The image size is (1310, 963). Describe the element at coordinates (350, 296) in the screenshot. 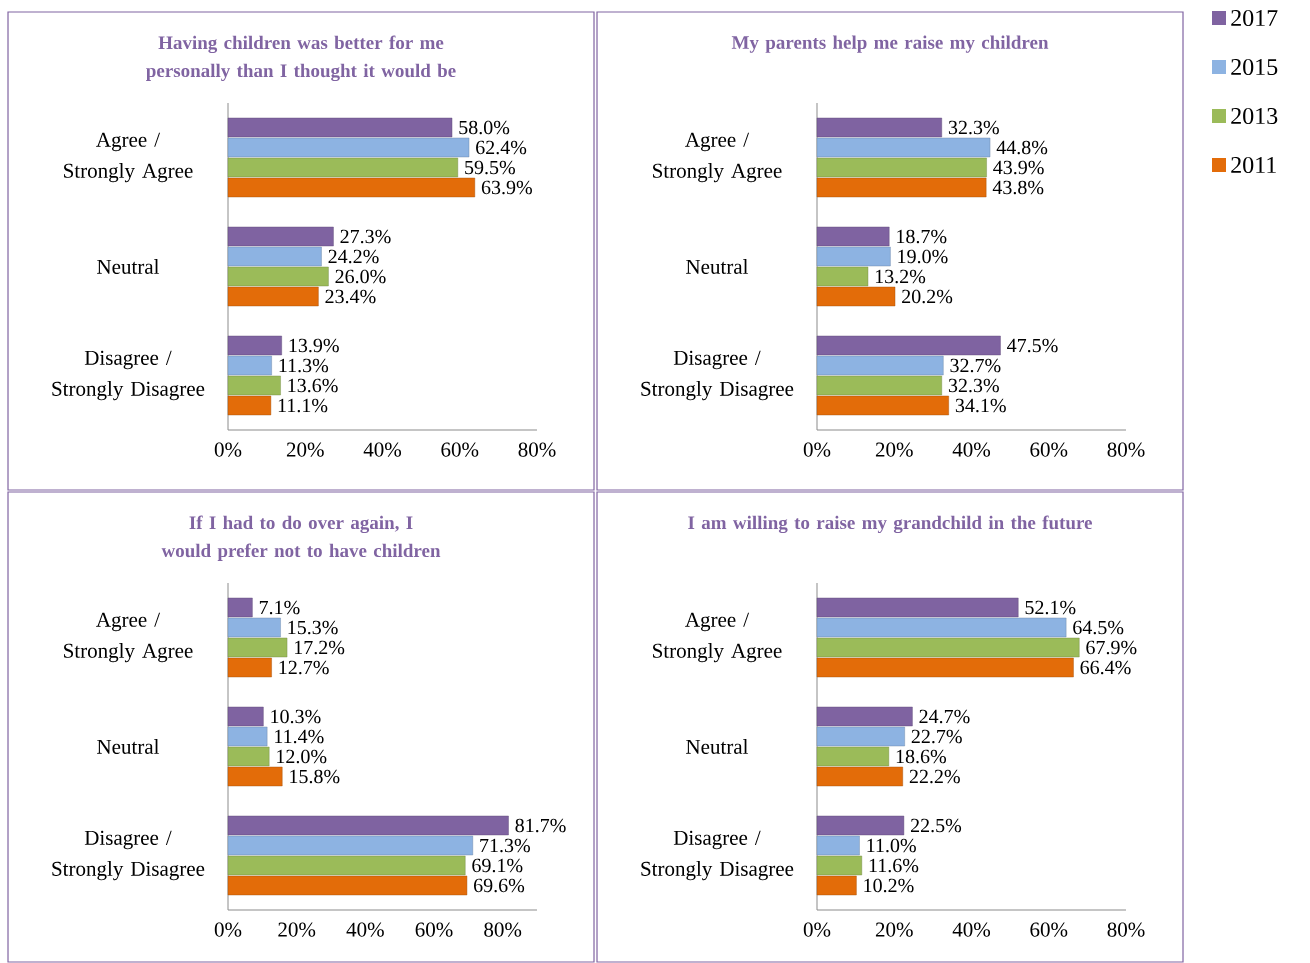

I see `data-label: 23.4%` at that location.